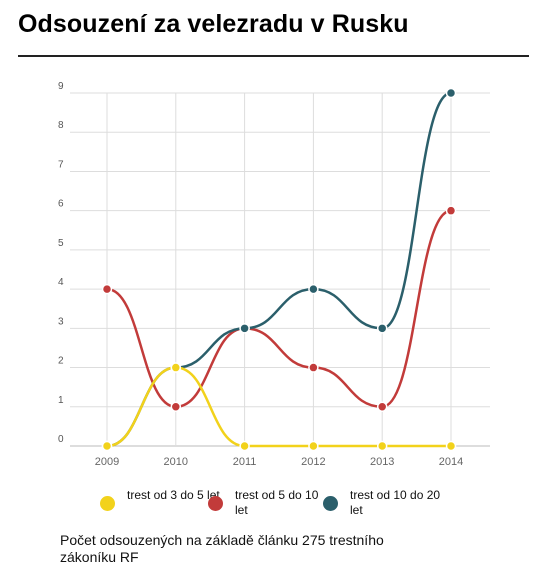  What do you see at coordinates (395, 502) in the screenshot?
I see `legend-label-series-3: trest od 10 do 20 let` at bounding box center [395, 502].